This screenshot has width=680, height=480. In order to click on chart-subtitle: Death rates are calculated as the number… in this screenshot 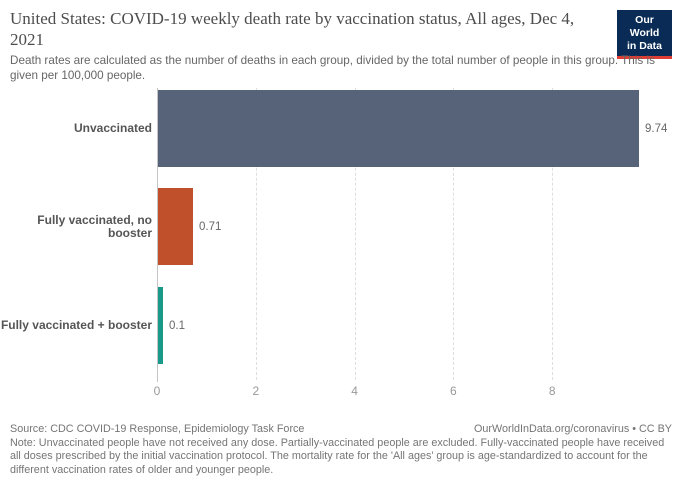, I will do `click(332, 68)`.